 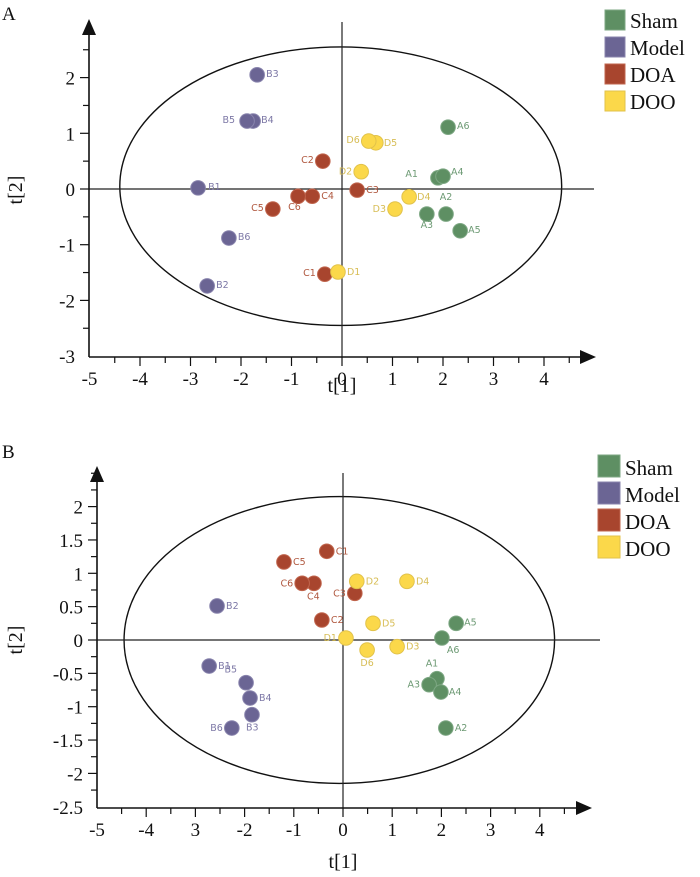 What do you see at coordinates (252, 728) in the screenshot?
I see `data-label-b3: B3` at bounding box center [252, 728].